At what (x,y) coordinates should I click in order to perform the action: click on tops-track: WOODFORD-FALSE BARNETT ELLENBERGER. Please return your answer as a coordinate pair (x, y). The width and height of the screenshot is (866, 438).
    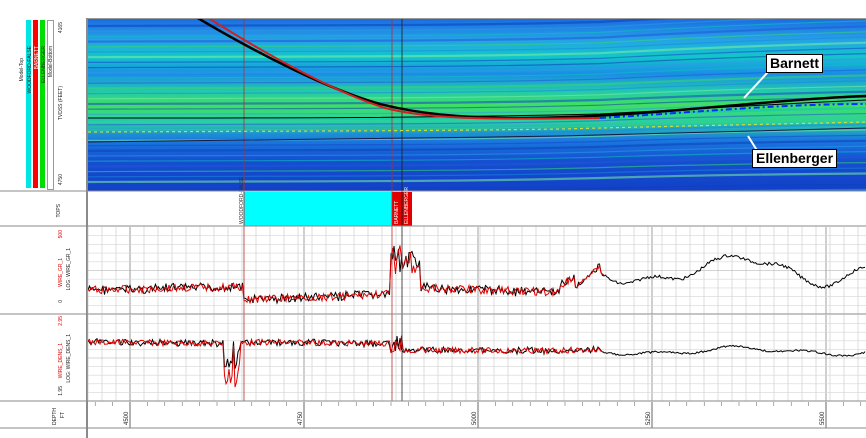
    Looking at the image, I should click on (325, 201).